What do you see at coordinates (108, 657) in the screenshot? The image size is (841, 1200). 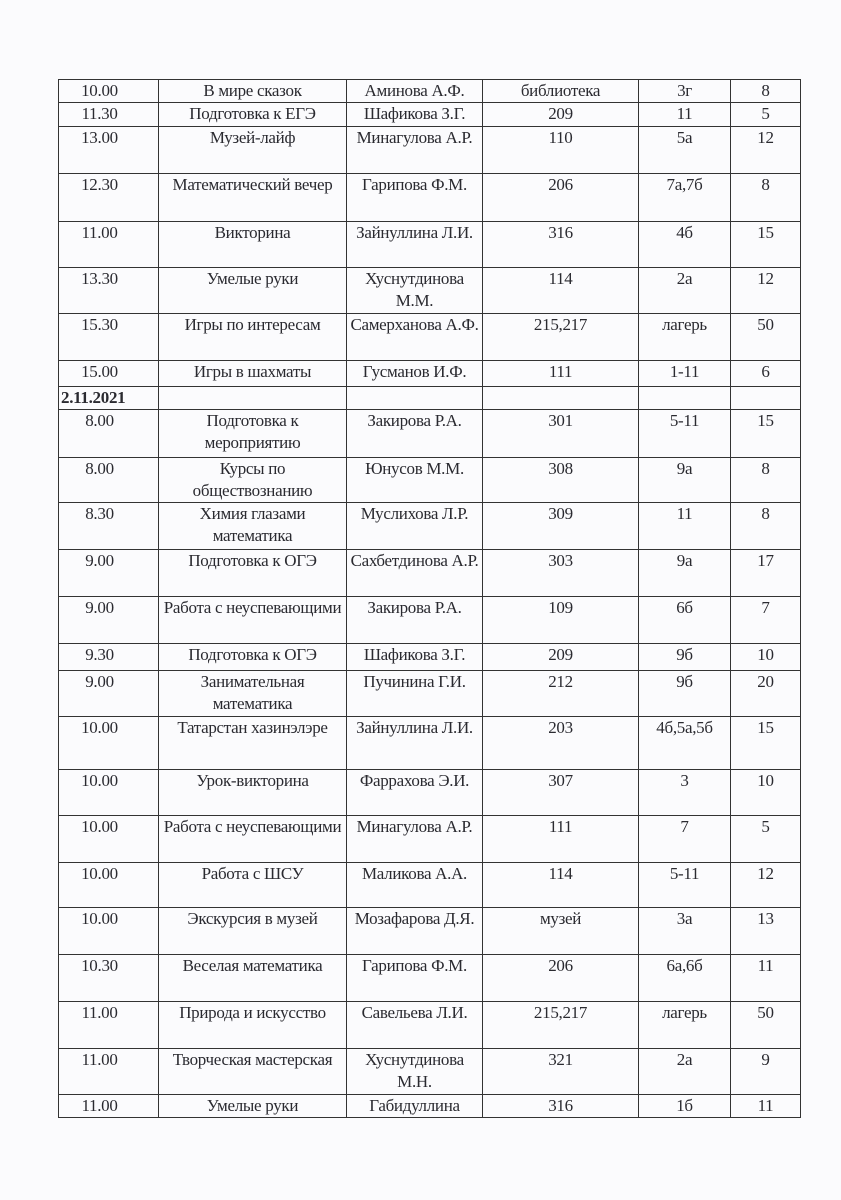 I see `time-cell: 9.30` at bounding box center [108, 657].